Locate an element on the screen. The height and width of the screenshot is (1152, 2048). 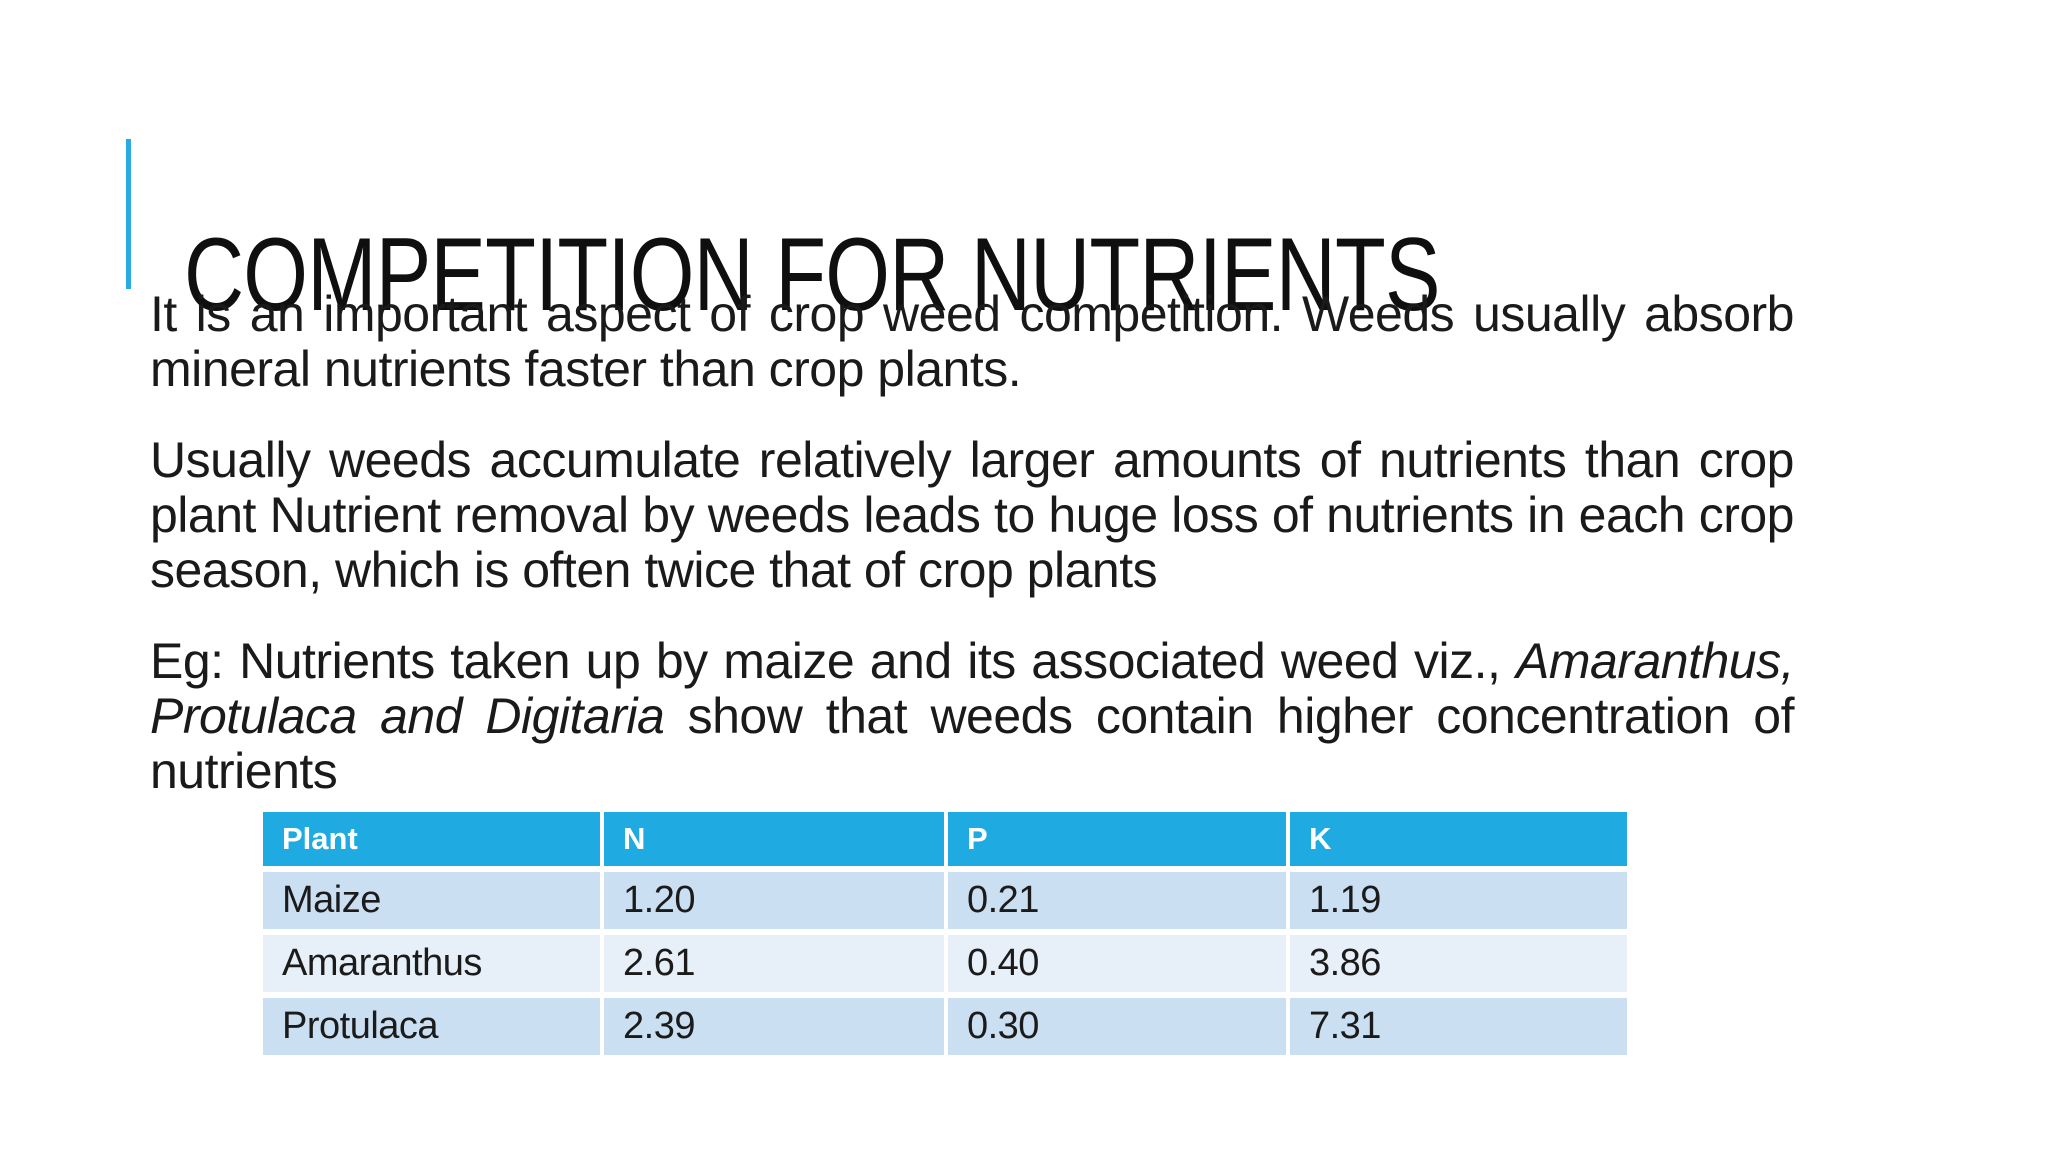
table-cell-k: 7.31 is located at coordinates (1458, 1026).